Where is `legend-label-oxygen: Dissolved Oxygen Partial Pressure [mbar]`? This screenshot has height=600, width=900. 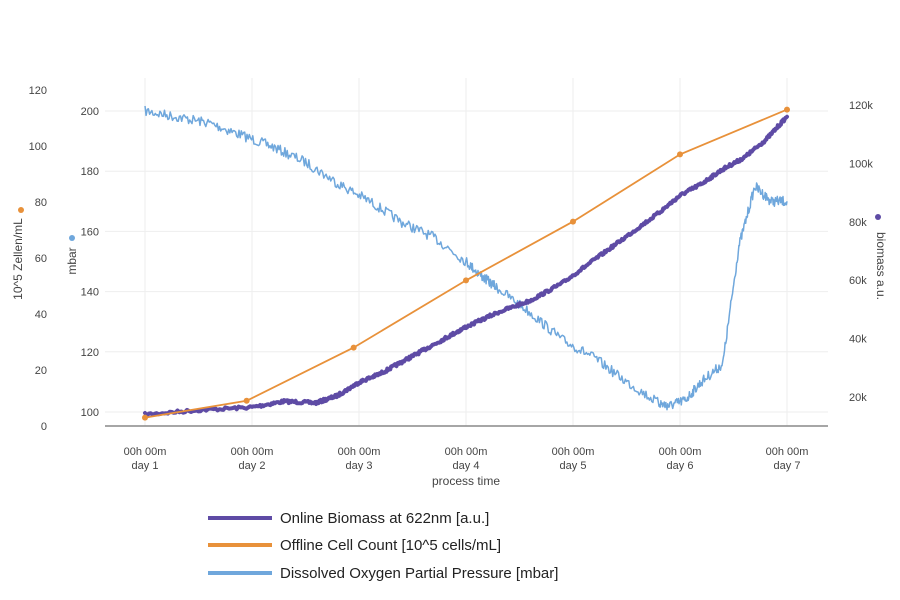 legend-label-oxygen: Dissolved Oxygen Partial Pressure [mbar] is located at coordinates (419, 573).